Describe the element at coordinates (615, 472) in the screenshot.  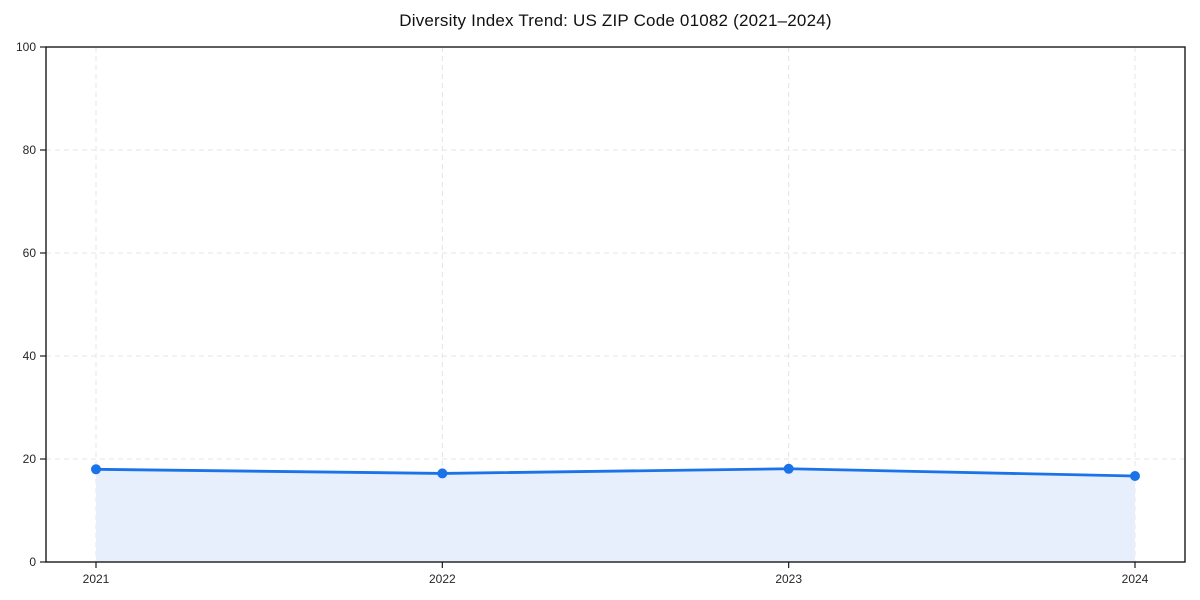
I see `series-line` at that location.